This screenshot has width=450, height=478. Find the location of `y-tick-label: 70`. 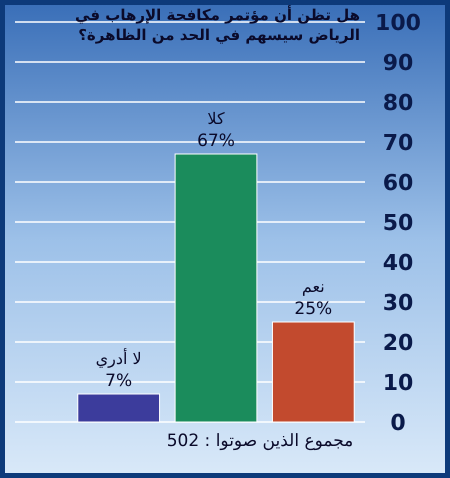

y-tick-label: 70 is located at coordinates (398, 143).